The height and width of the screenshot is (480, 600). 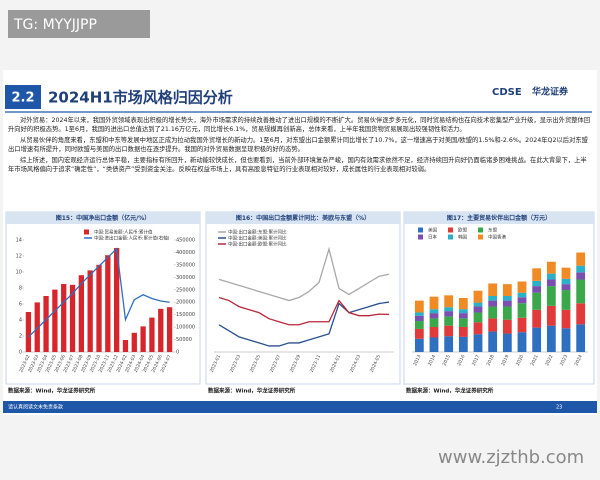 What do you see at coordinates (103, 218) in the screenshot?
I see `chart-title: 图15：中国净出口金额（亿元/%）` at bounding box center [103, 218].